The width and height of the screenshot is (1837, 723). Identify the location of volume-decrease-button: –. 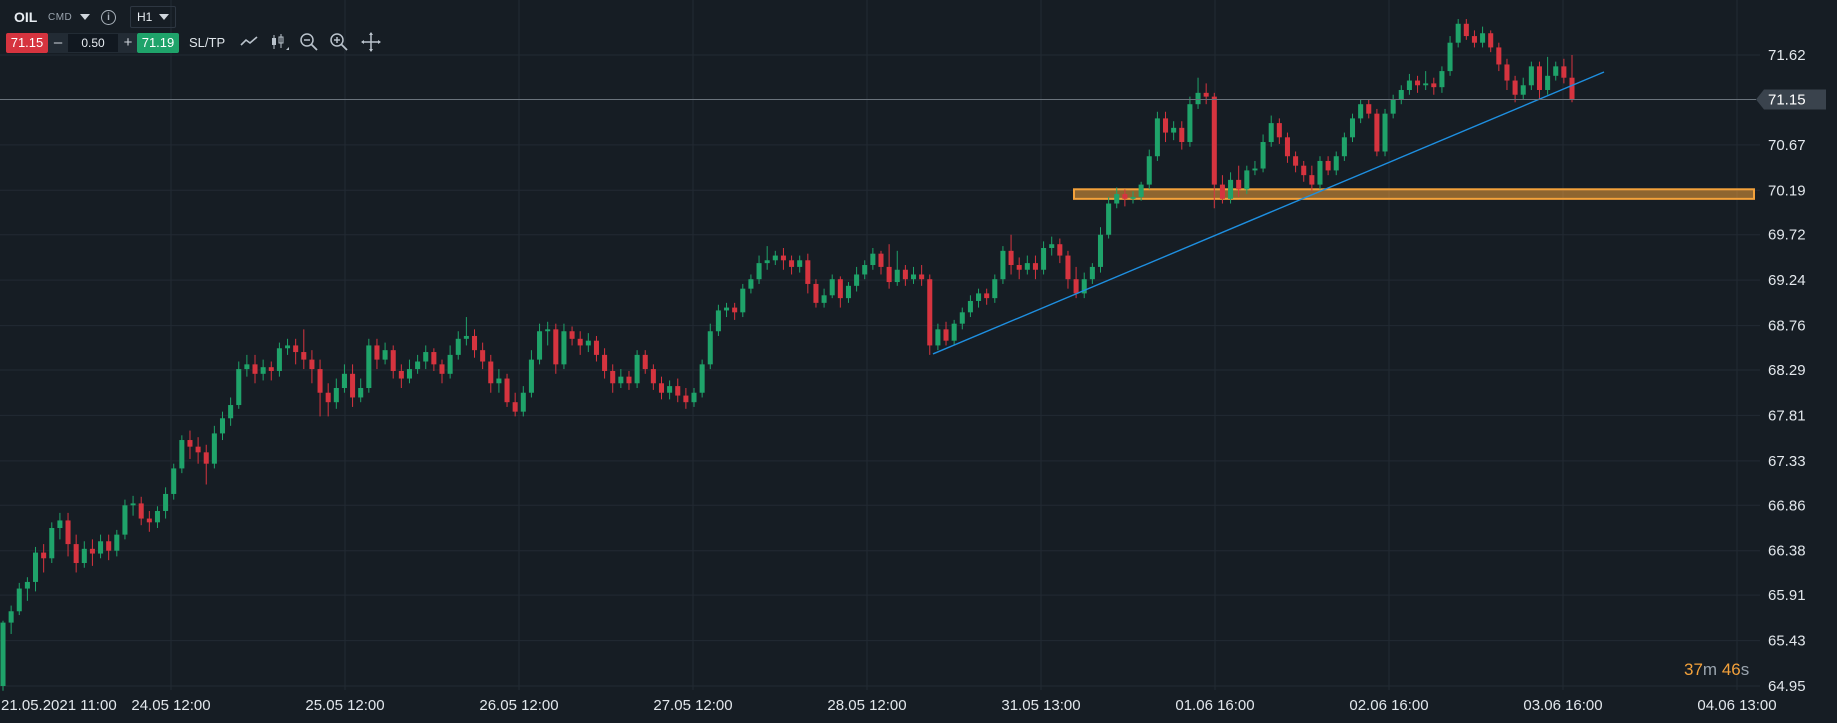
(58, 42).